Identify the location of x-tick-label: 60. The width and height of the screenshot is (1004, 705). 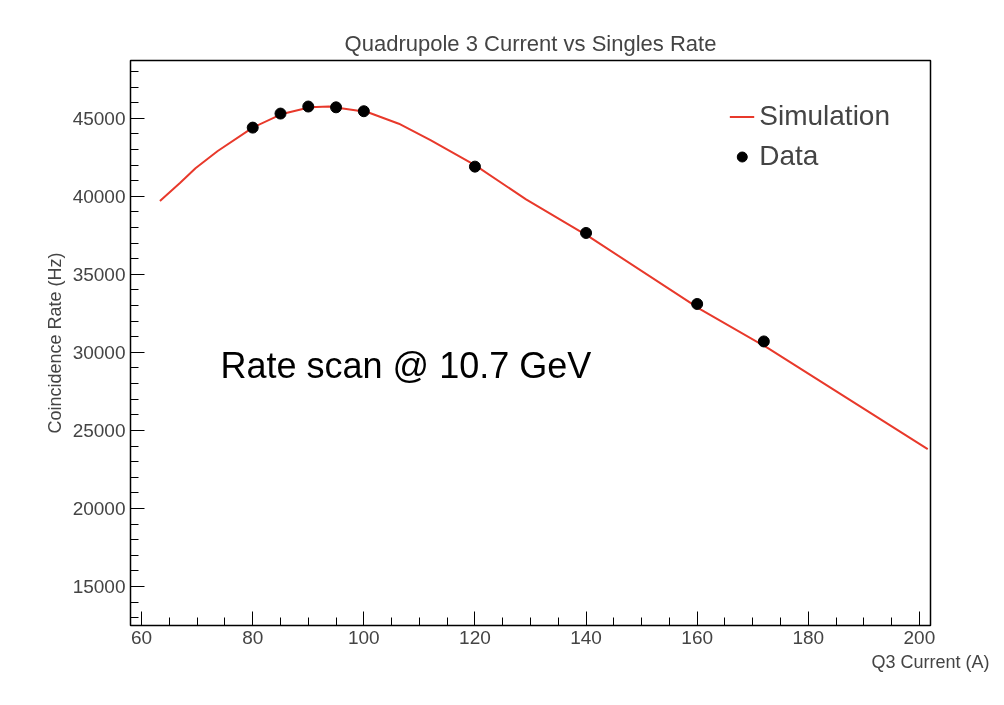
(142, 637).